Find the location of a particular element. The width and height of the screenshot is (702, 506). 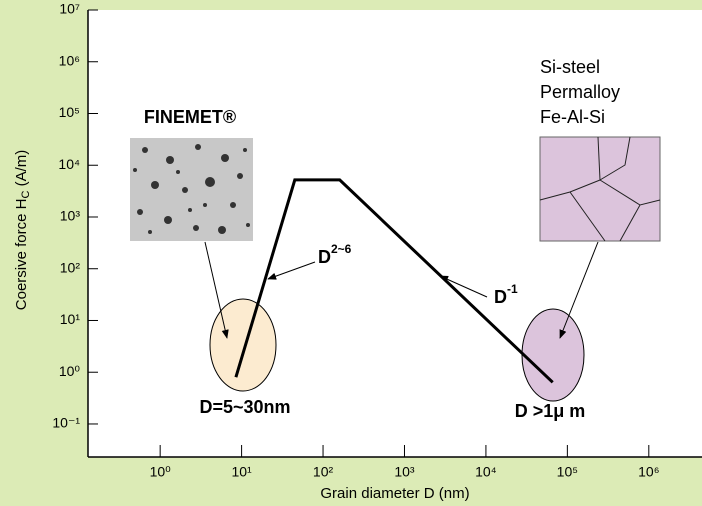

annotation: FINEMET® is located at coordinates (190, 117).